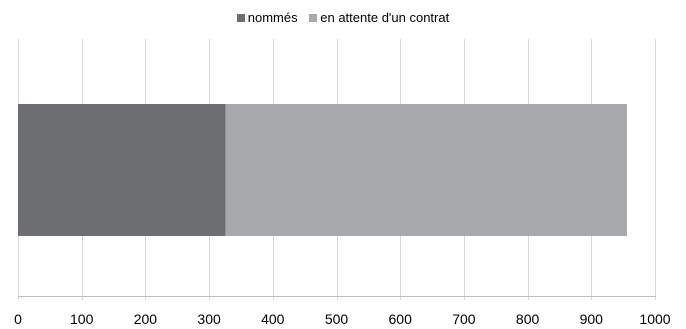 The width and height of the screenshot is (686, 329). What do you see at coordinates (240, 18) in the screenshot?
I see `legend-swatch-nommes` at bounding box center [240, 18].